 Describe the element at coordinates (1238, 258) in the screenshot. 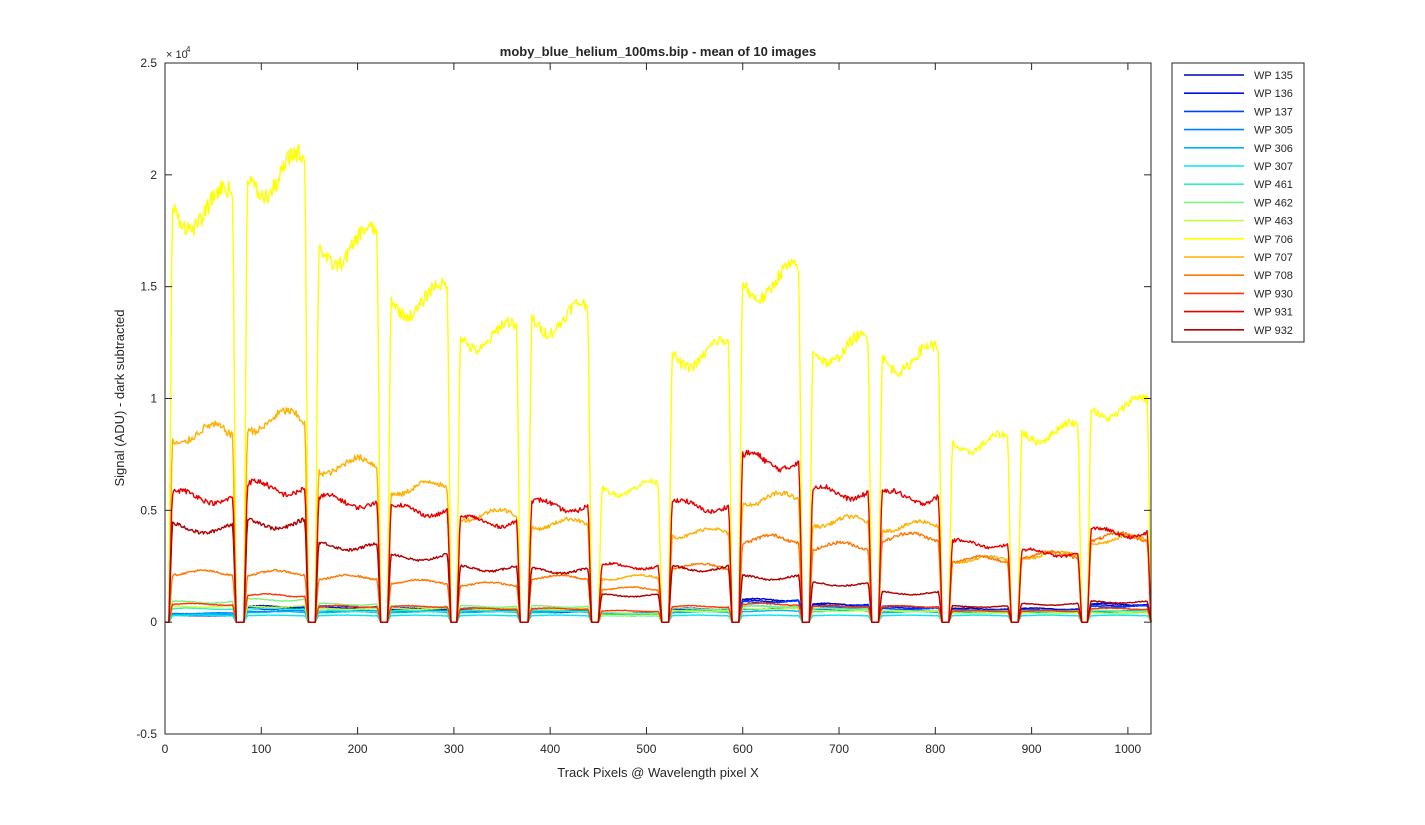

I see `legend-item: WP 707` at that location.